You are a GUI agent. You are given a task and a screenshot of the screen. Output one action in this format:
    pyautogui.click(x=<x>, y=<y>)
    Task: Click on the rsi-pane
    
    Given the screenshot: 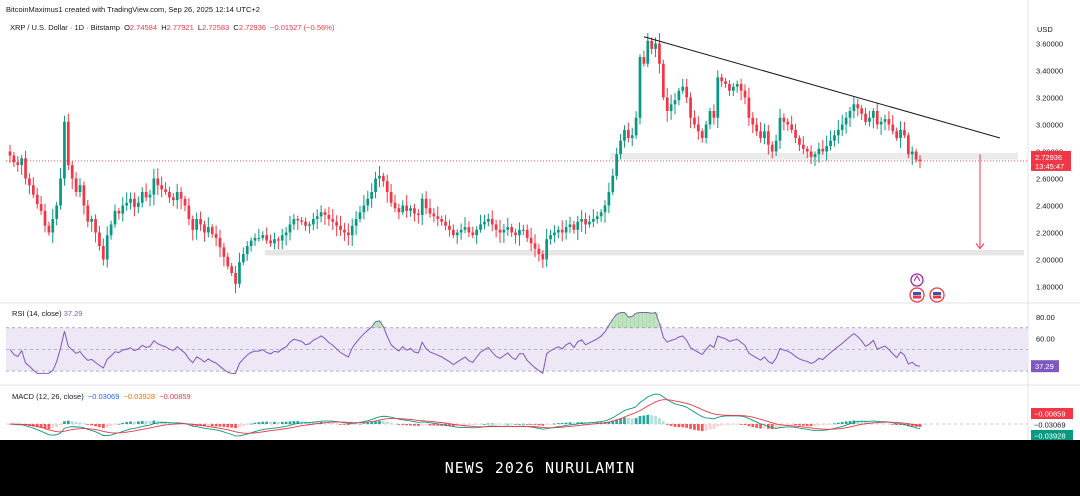 What is the action you would take?
    pyautogui.click(x=517, y=343)
    